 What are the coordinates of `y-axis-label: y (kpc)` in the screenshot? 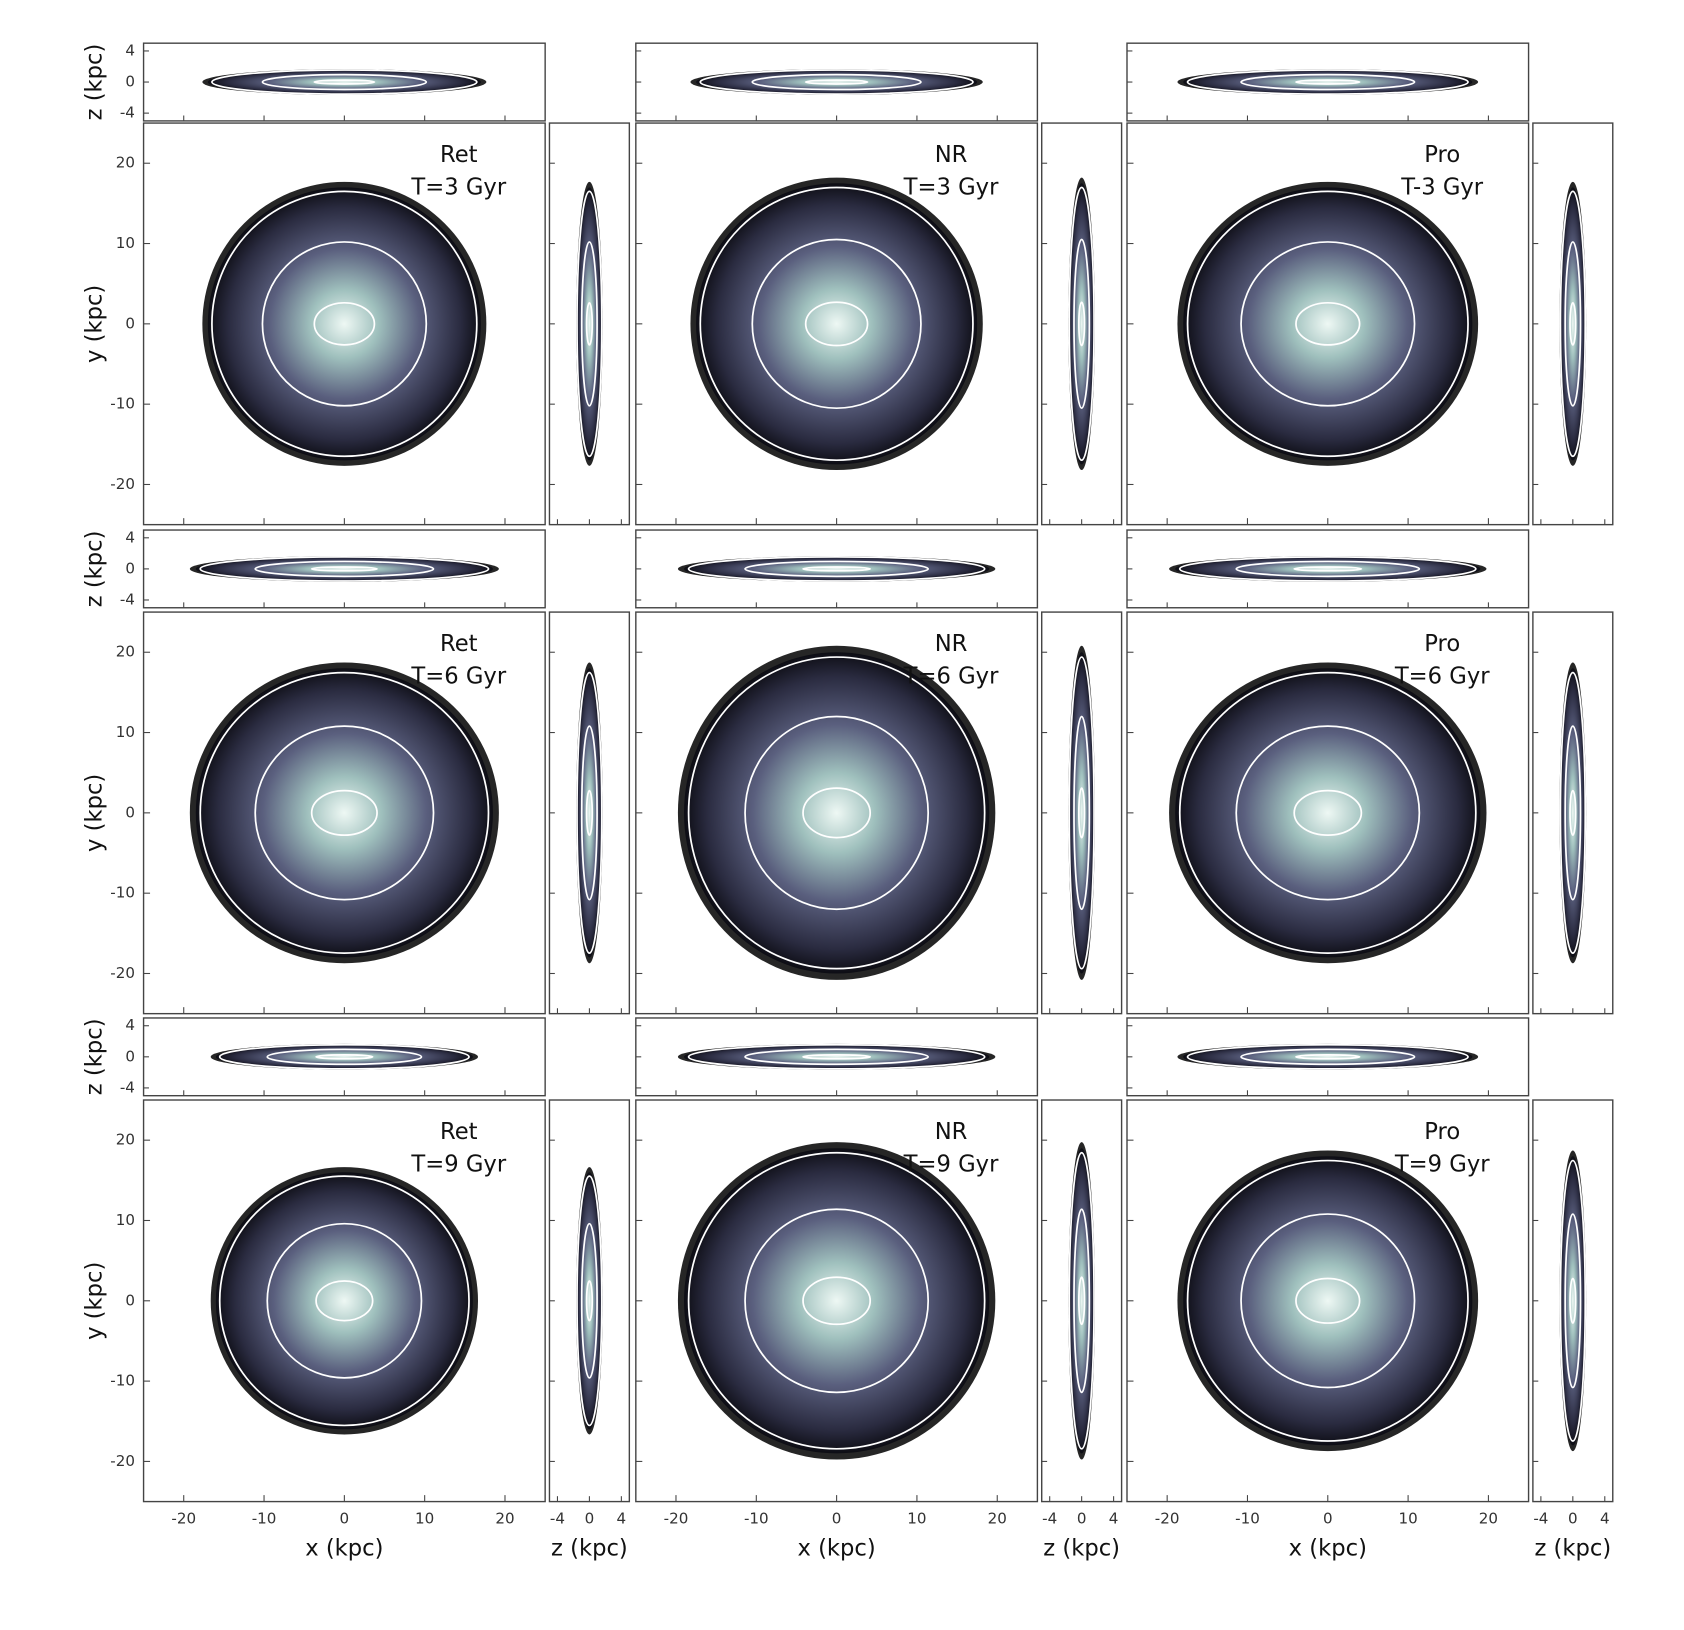 It's located at (94, 324).